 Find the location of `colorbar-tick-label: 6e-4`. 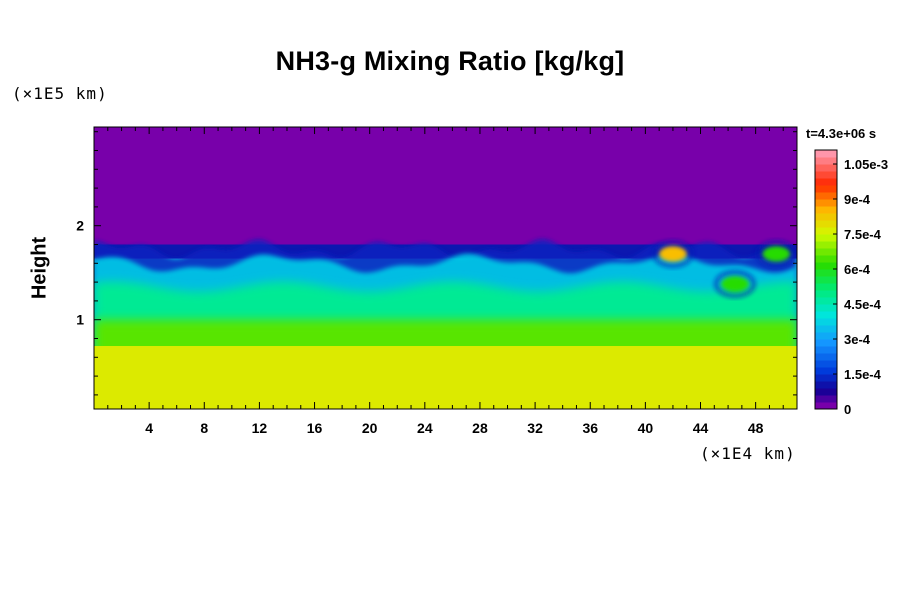

colorbar-tick-label: 6e-4 is located at coordinates (857, 269).